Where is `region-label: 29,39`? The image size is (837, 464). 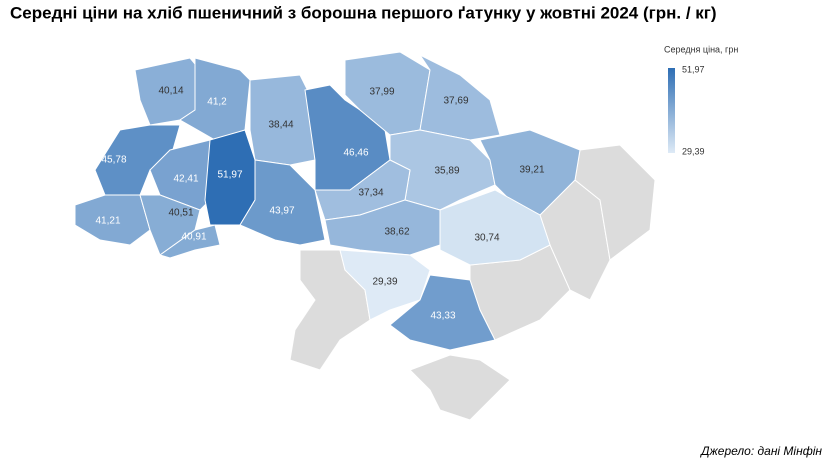 region-label: 29,39 is located at coordinates (384, 282).